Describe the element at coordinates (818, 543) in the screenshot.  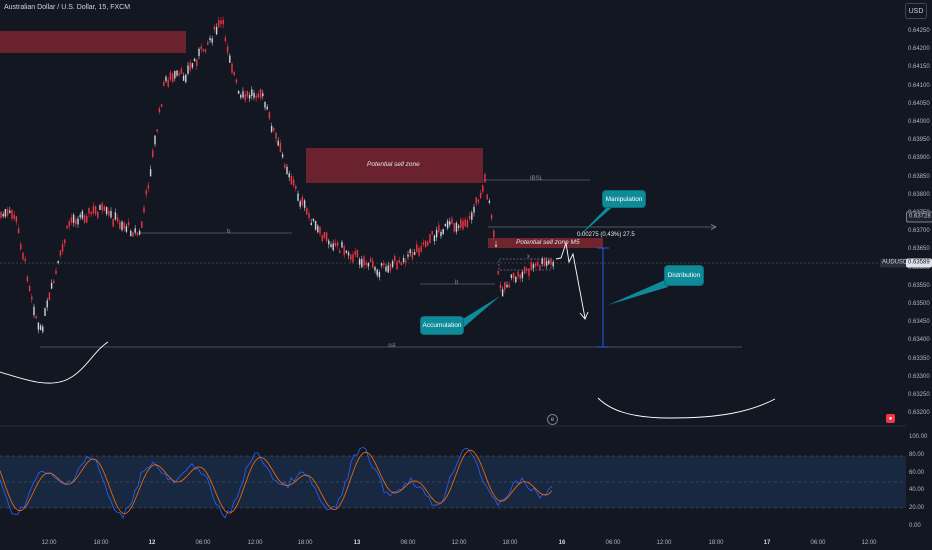
I see `time-tick: 06:00` at that location.